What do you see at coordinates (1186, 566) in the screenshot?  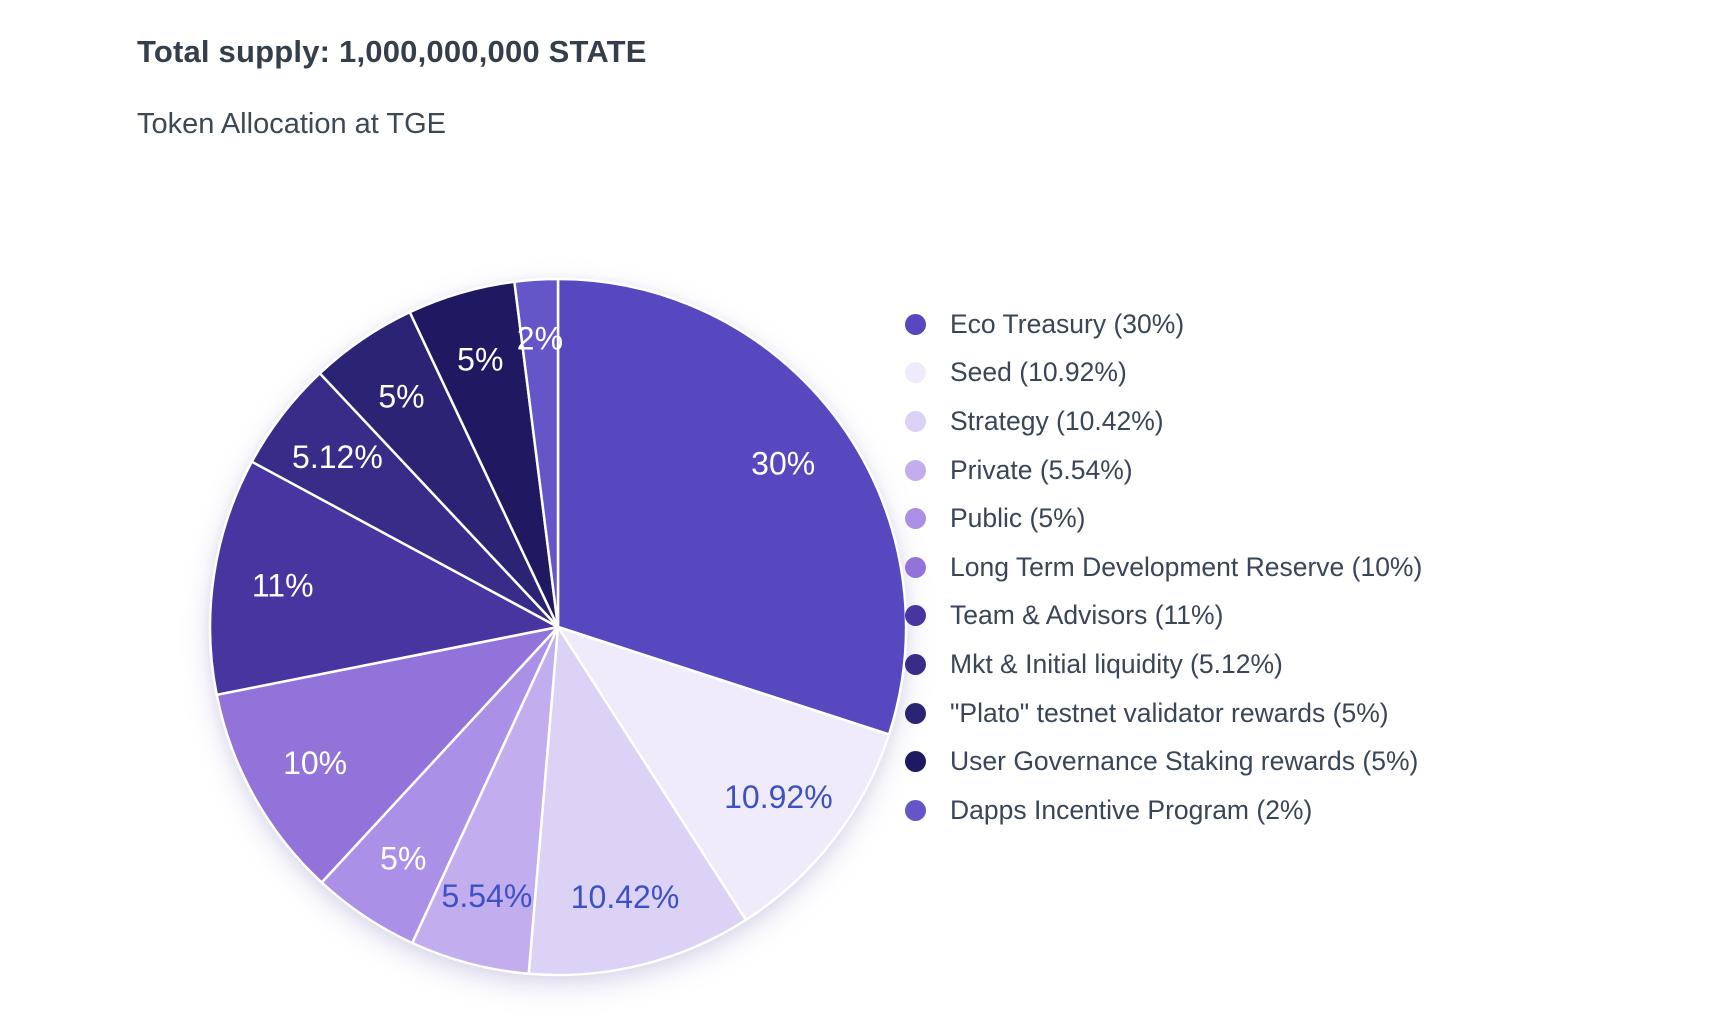 I see `legend-item-label: Long Term Development Reserve (10%)` at bounding box center [1186, 566].